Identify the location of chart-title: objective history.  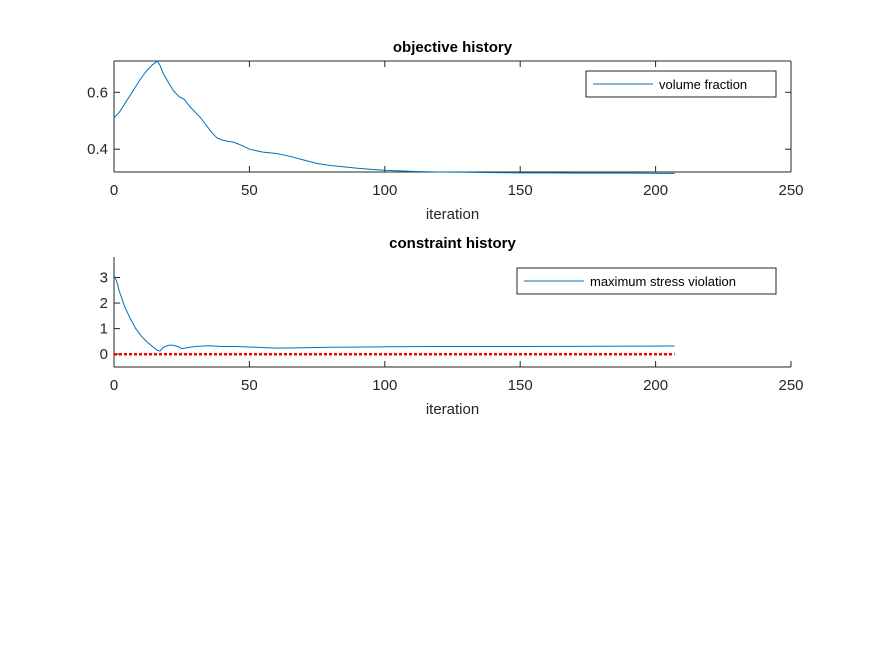
(453, 47).